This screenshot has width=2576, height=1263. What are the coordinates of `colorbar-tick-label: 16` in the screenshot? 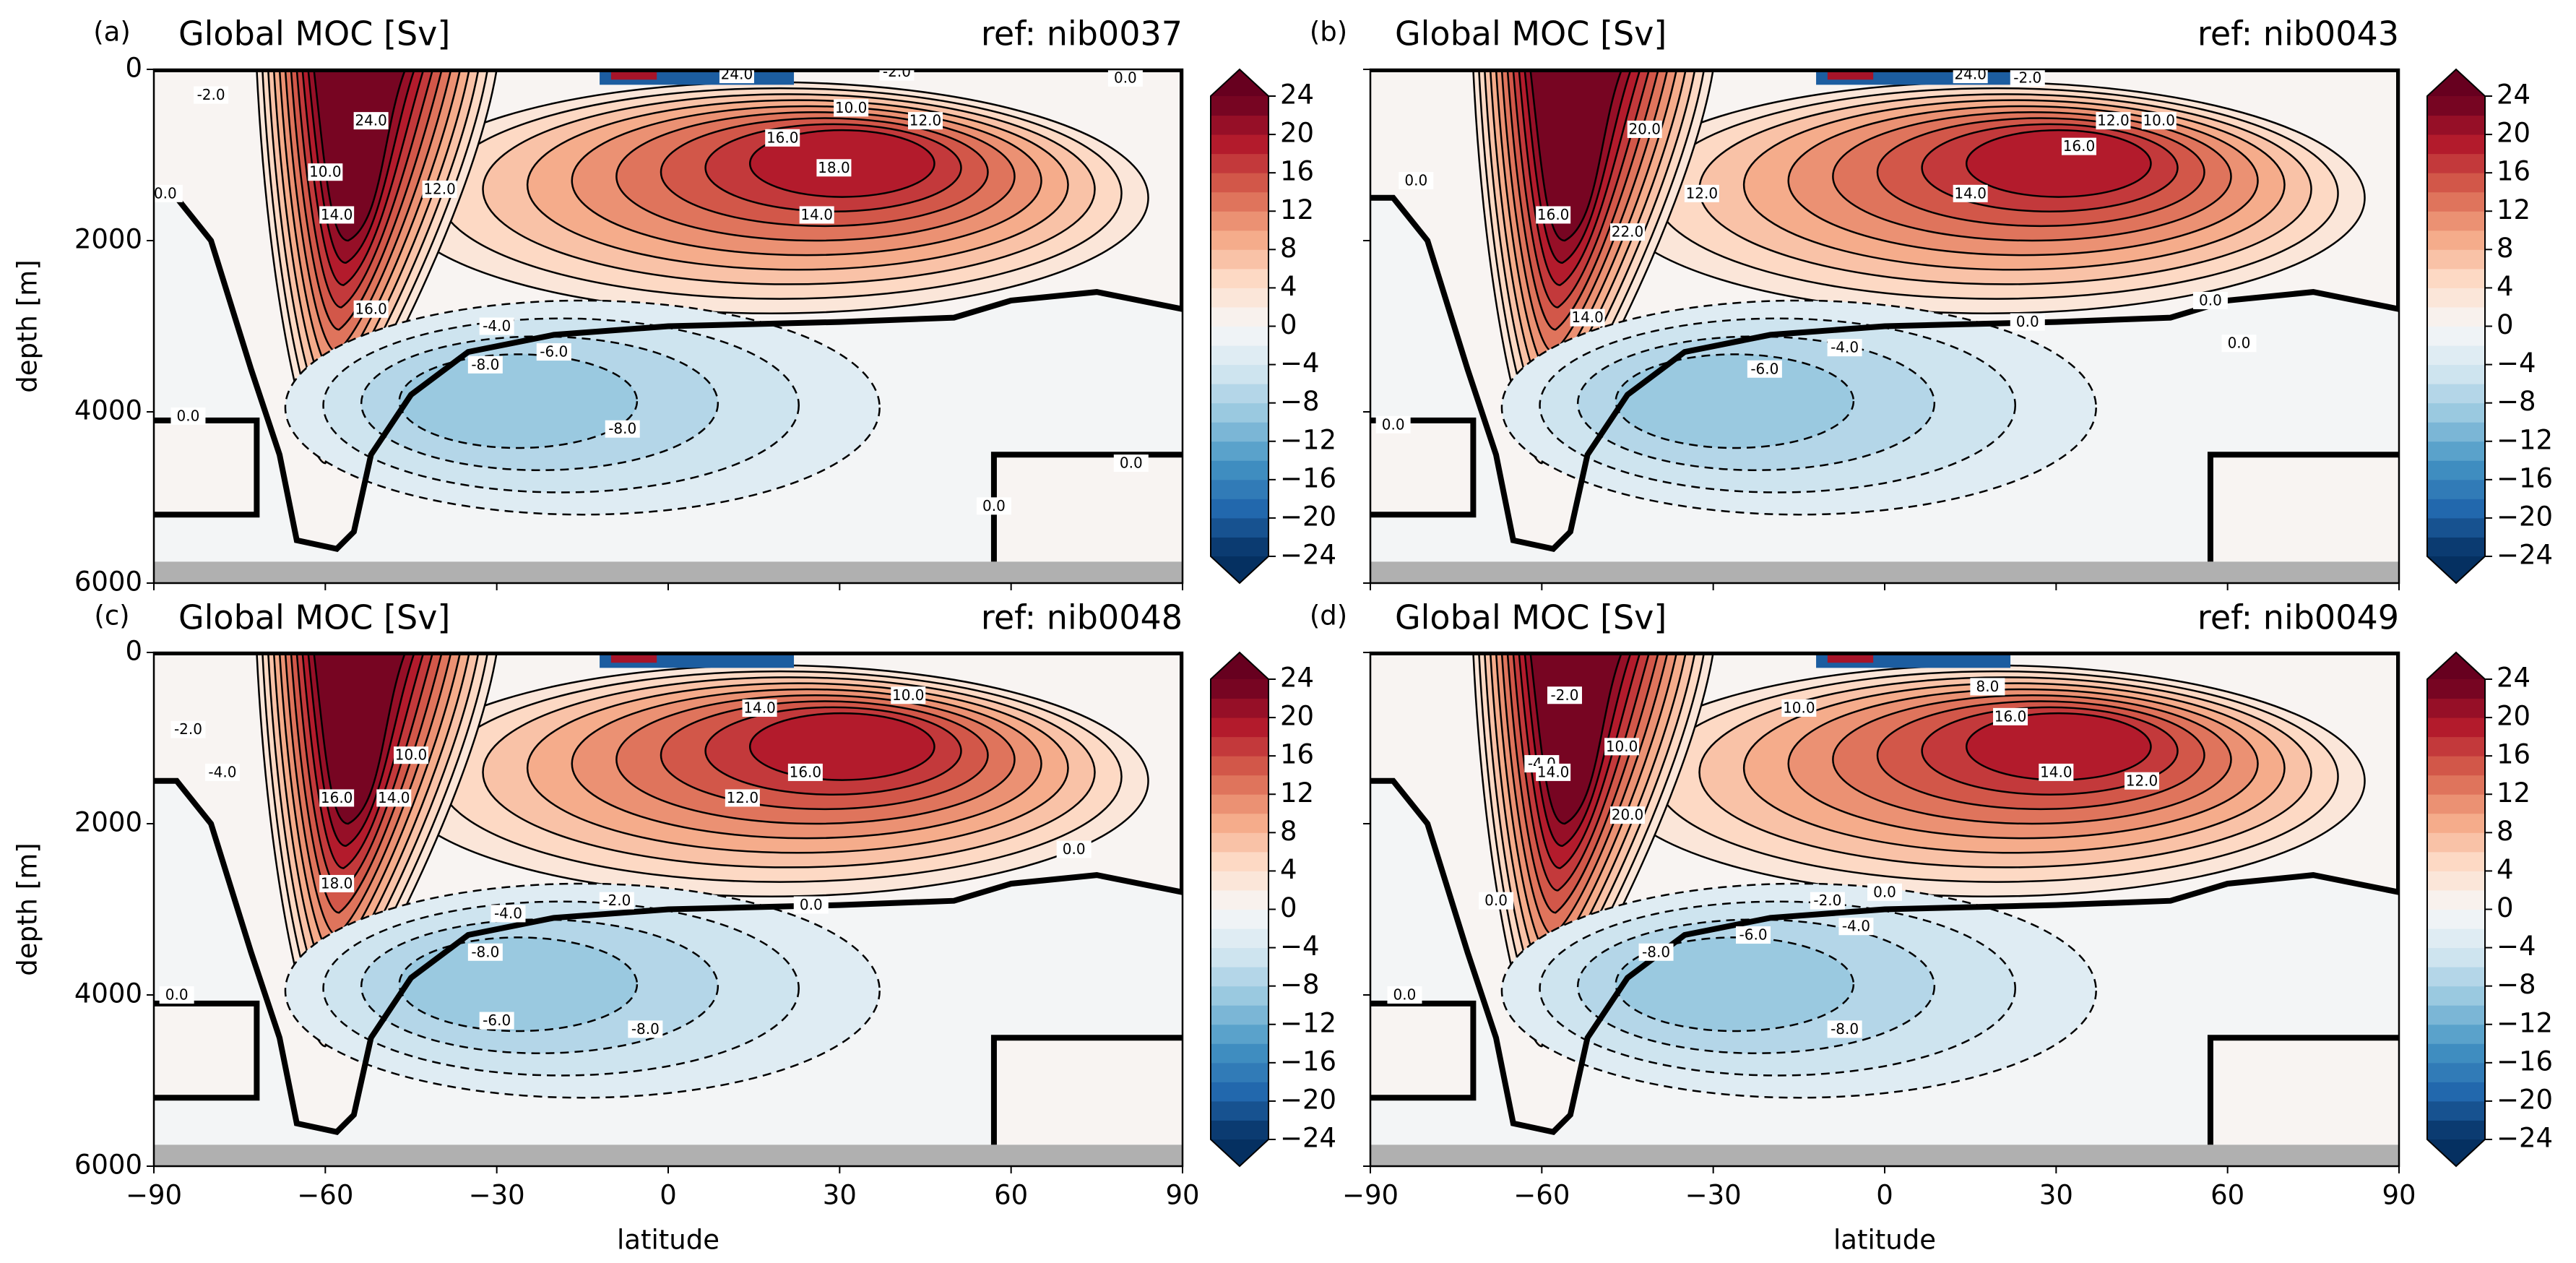 It's located at (1297, 754).